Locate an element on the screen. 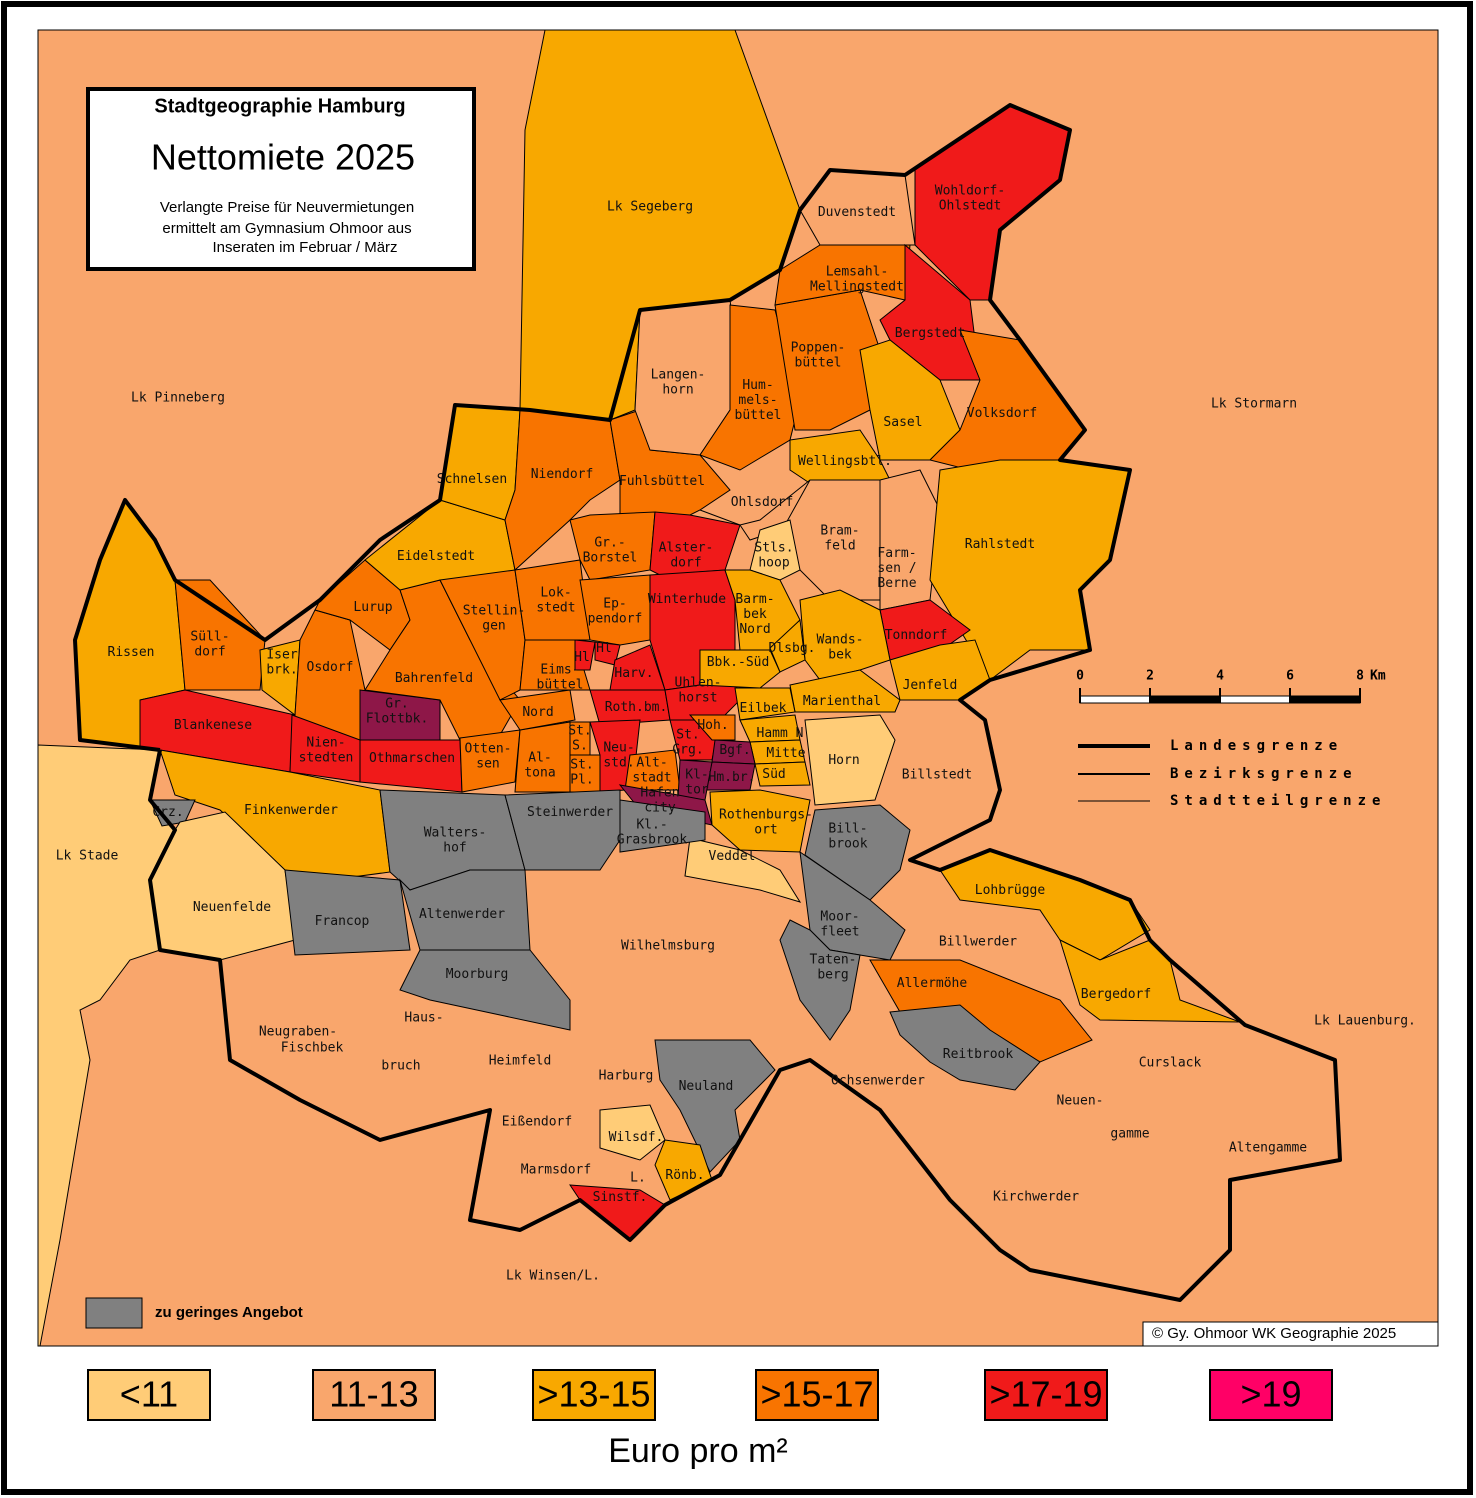 The width and height of the screenshot is (1476, 1498). label-line: stadt is located at coordinates (651, 777).